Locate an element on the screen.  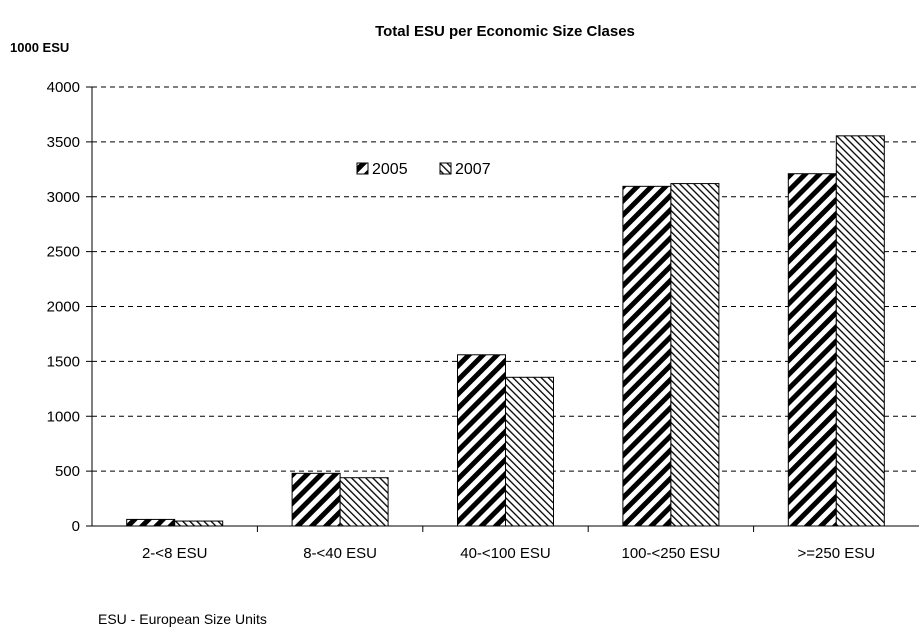
chart-title: Total ESU per Economic Size Clases is located at coordinates (505, 31).